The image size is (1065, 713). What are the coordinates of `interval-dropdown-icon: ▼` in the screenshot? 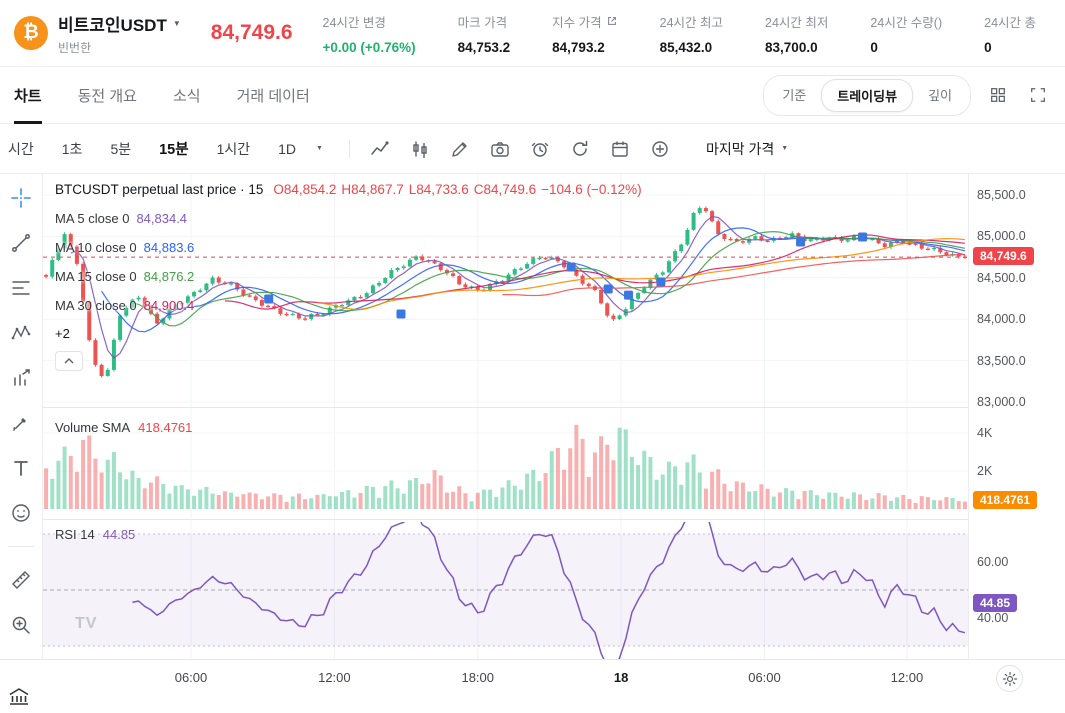 It's located at (319, 148).